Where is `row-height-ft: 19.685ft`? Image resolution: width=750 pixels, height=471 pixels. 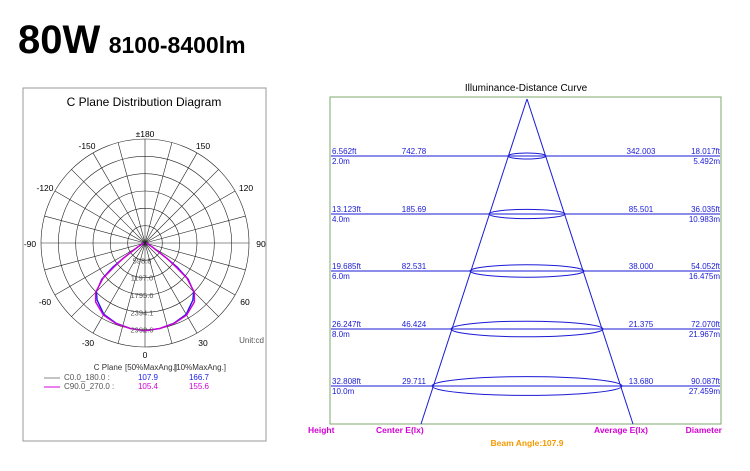 row-height-ft: 19.685ft is located at coordinates (347, 266).